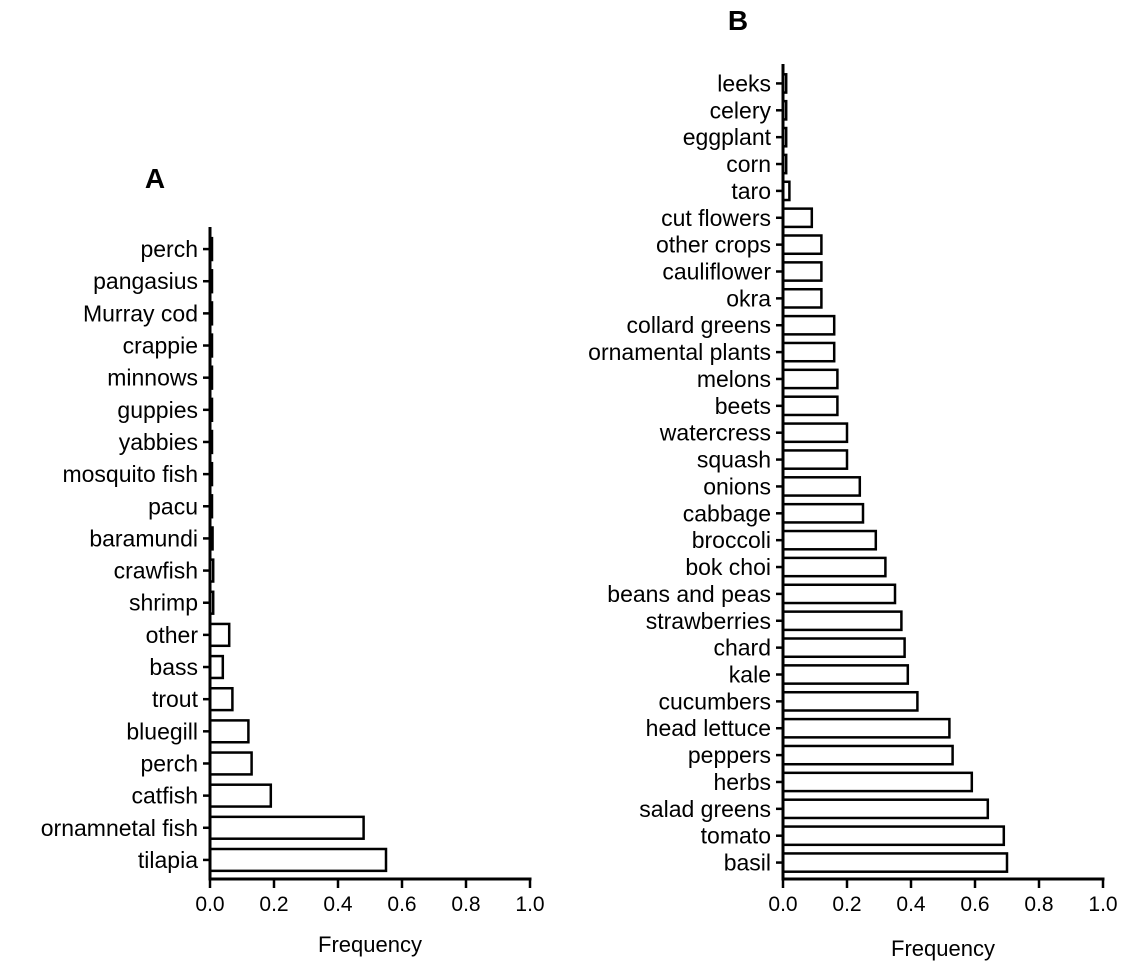 The image size is (1127, 964). What do you see at coordinates (736, 836) in the screenshot?
I see `category-label: tomato` at bounding box center [736, 836].